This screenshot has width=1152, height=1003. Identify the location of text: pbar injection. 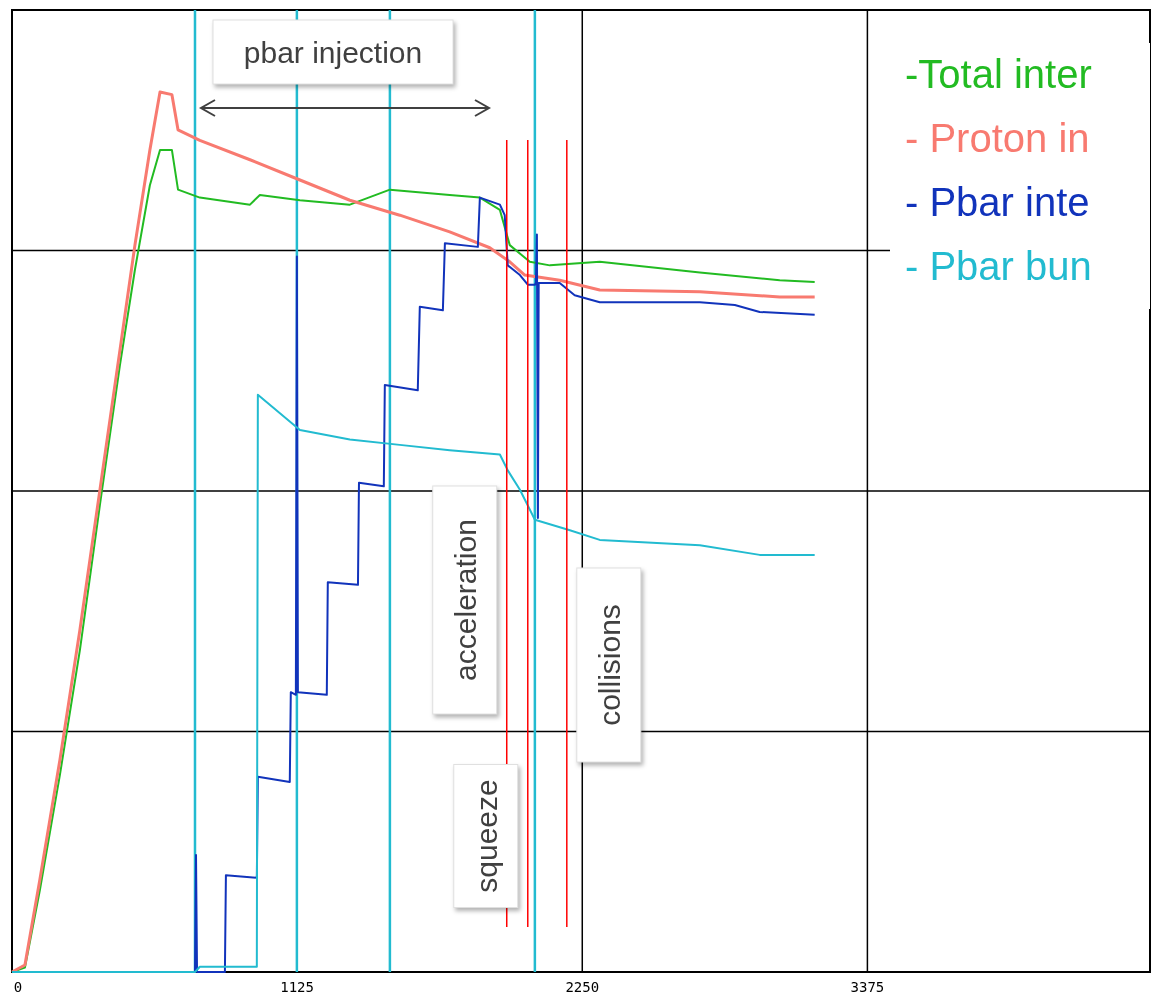
(333, 52).